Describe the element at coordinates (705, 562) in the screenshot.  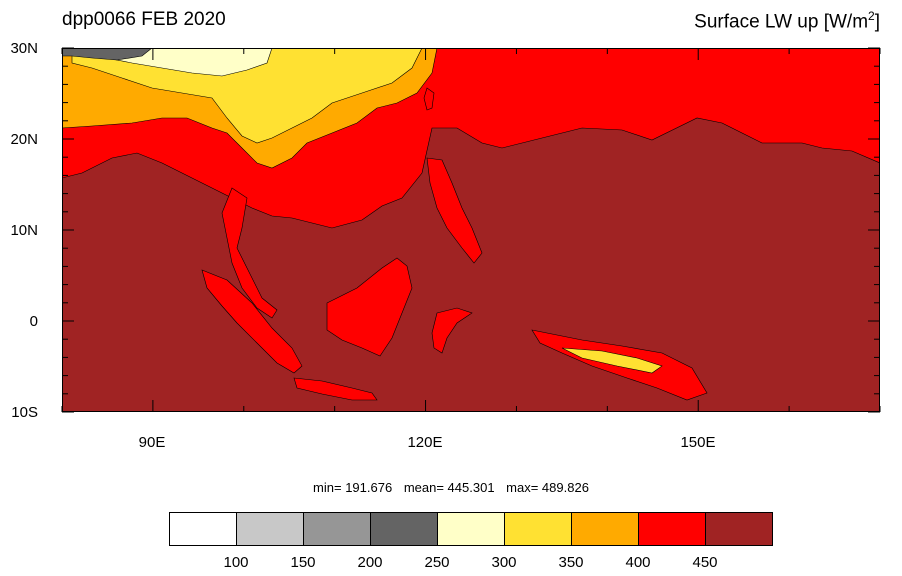
I see `colorbar-label: 450` at that location.